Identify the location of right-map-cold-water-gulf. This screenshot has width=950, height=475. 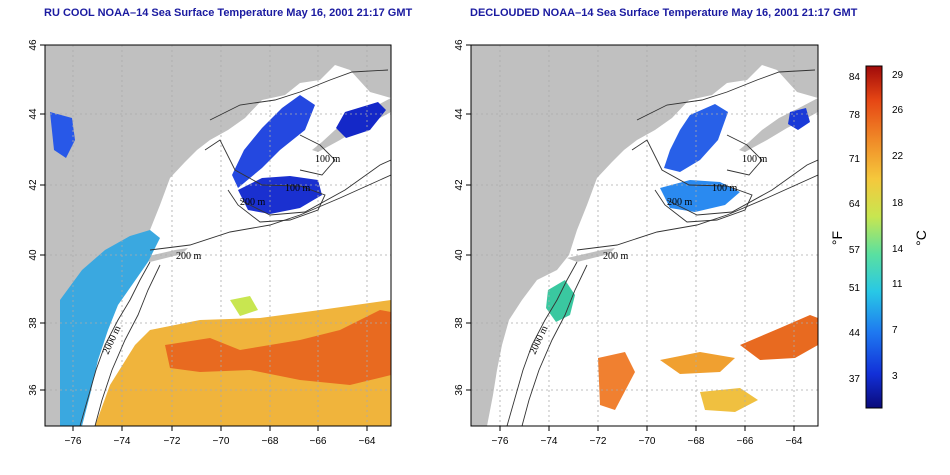
(696, 138).